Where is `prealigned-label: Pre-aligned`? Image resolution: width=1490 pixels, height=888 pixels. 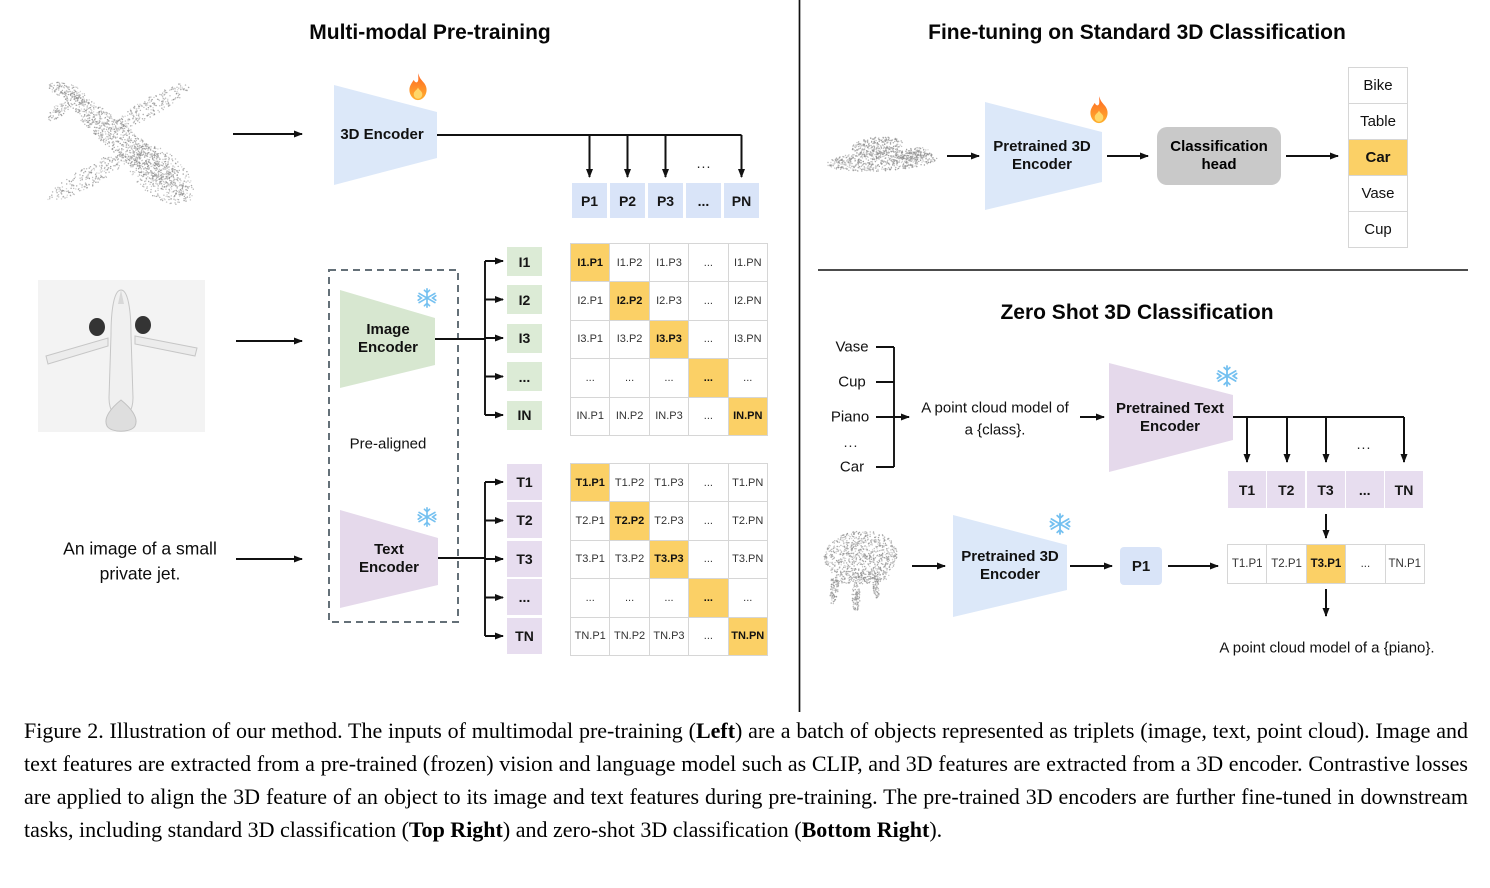
prealigned-label: Pre-aligned is located at coordinates (388, 444).